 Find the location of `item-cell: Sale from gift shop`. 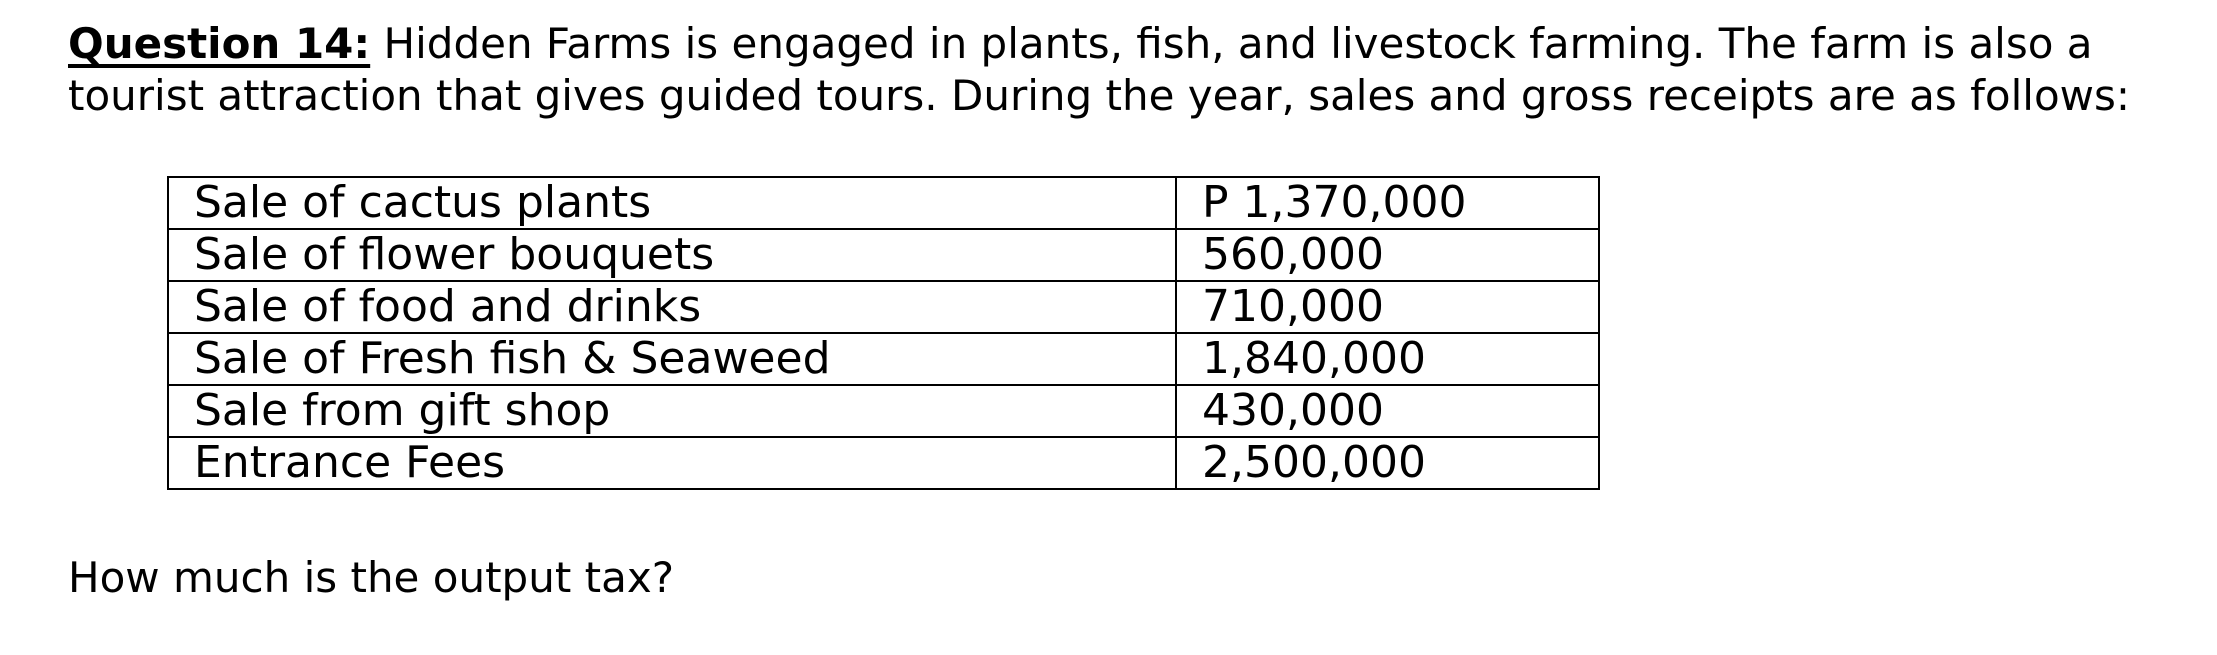

item-cell: Sale from gift shop is located at coordinates (672, 411).